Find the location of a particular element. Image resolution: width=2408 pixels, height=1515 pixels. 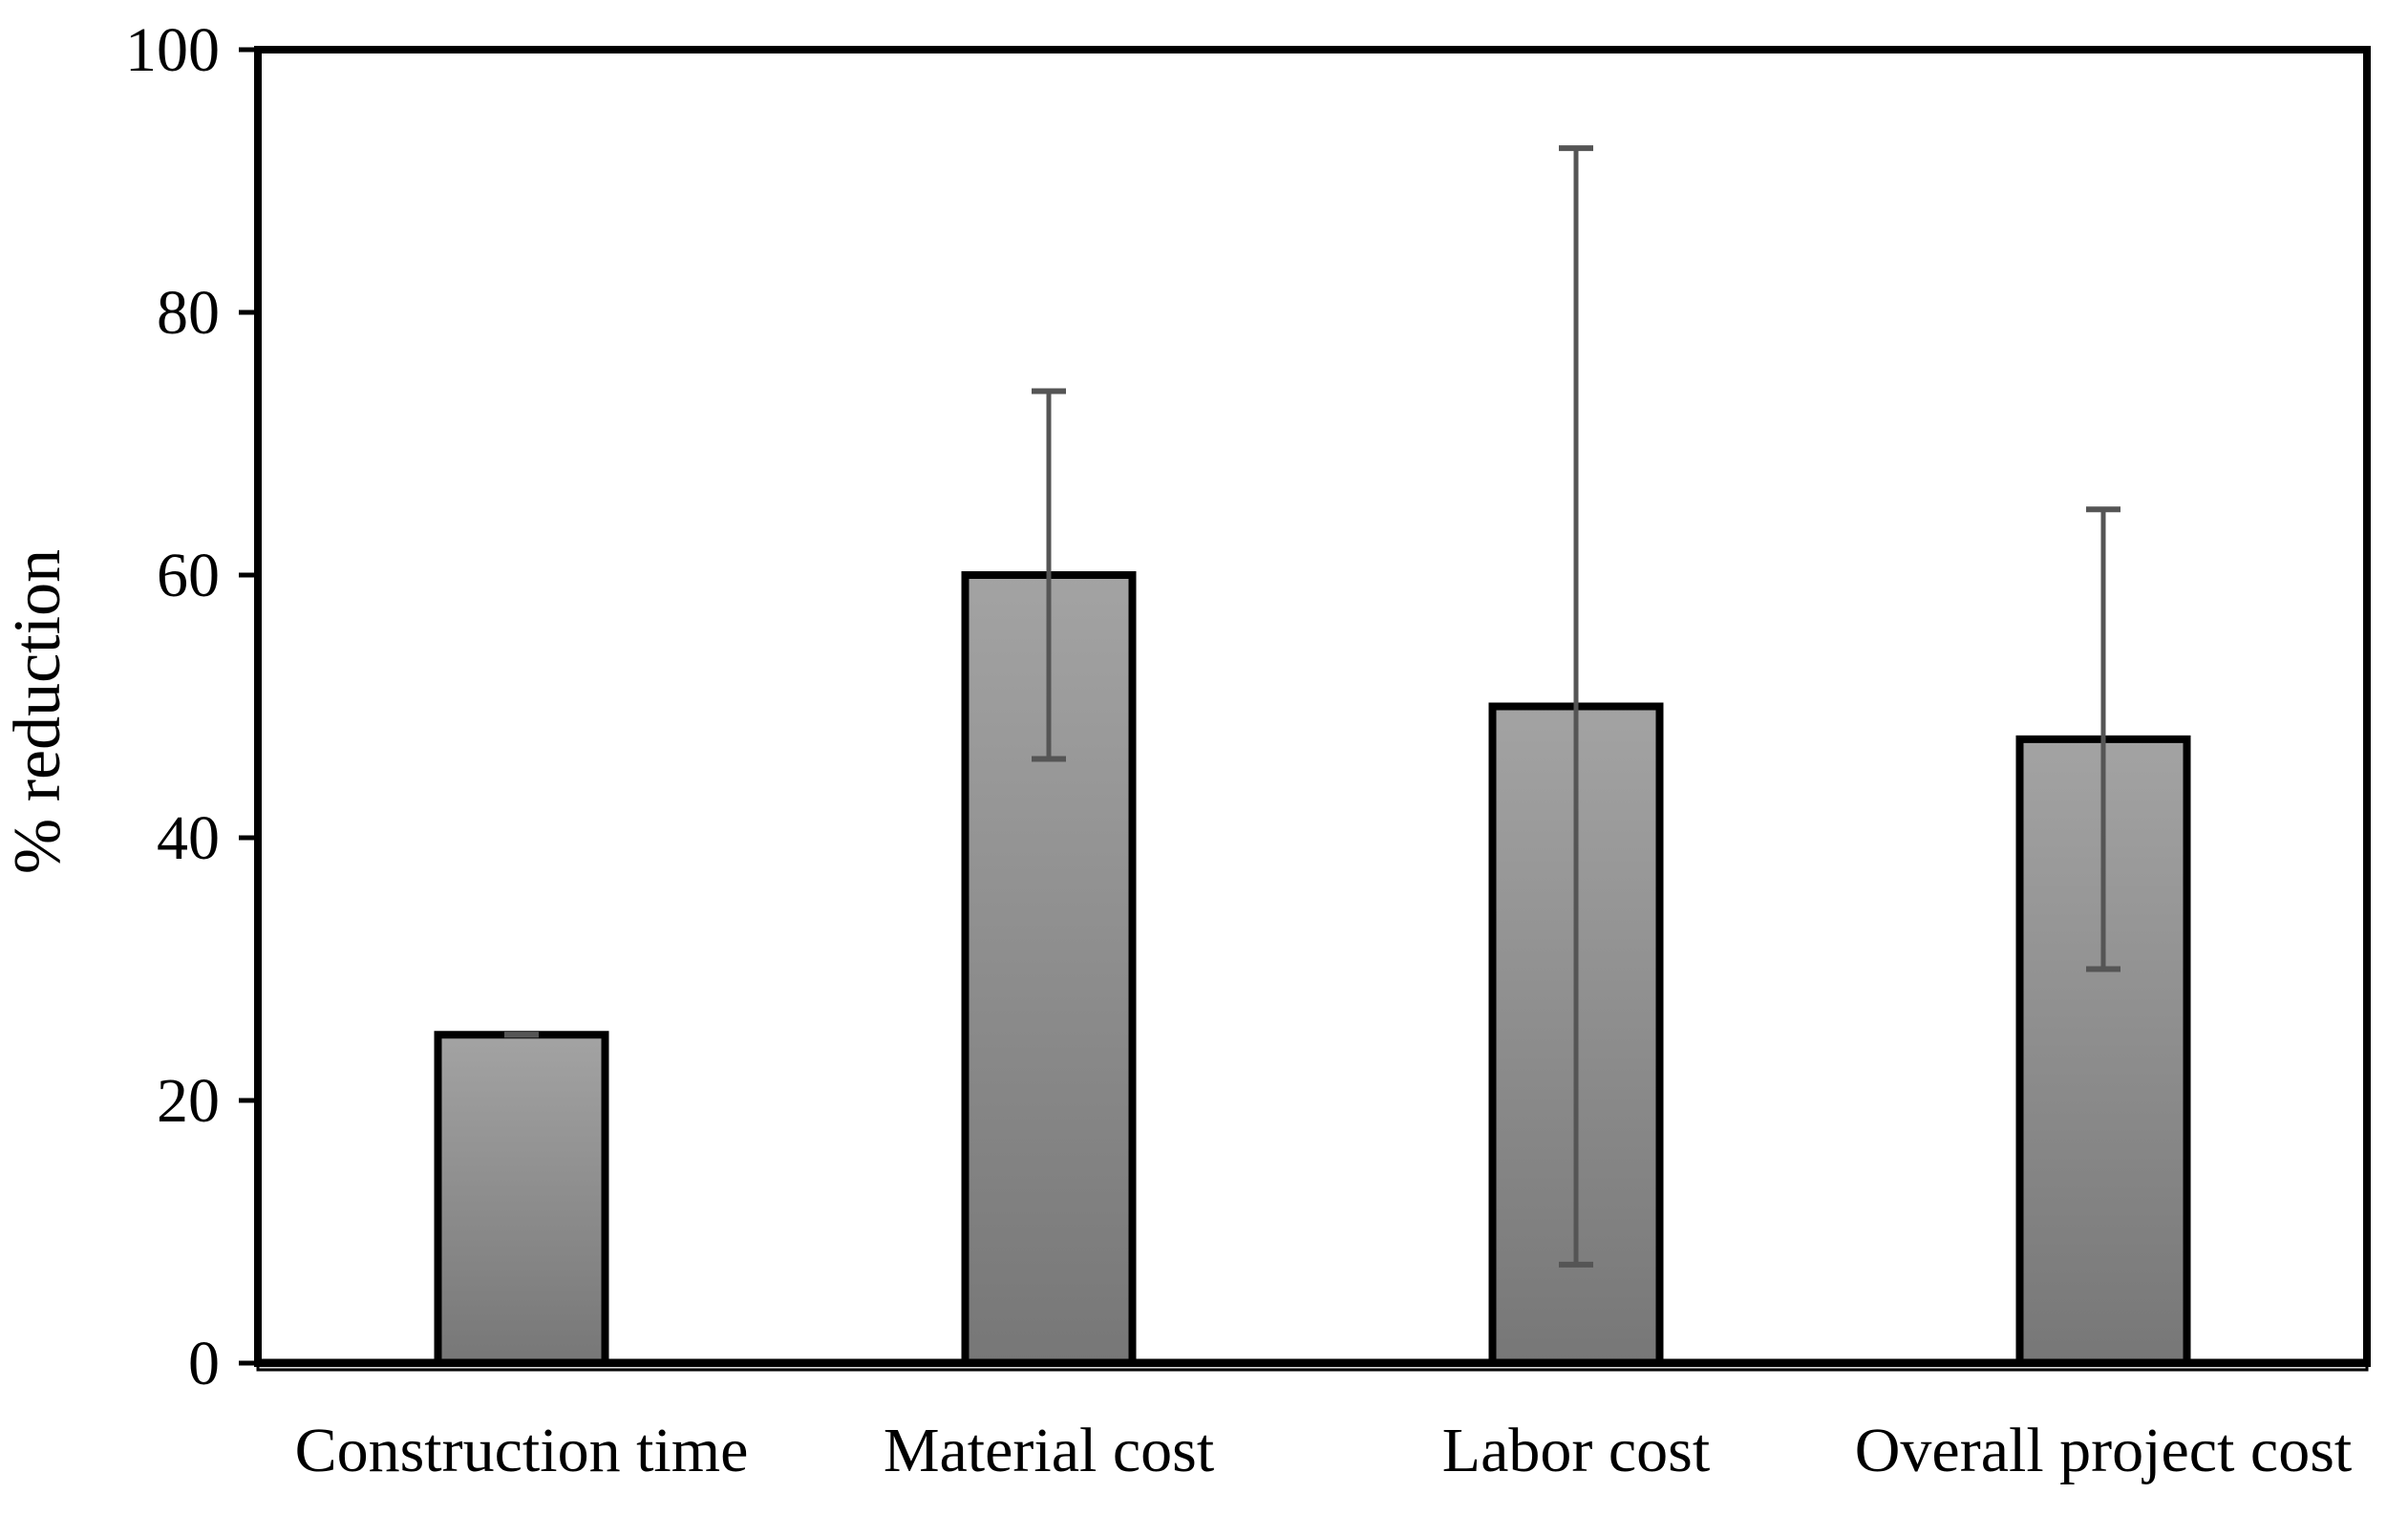

bar-construction-time is located at coordinates (521, 1199).